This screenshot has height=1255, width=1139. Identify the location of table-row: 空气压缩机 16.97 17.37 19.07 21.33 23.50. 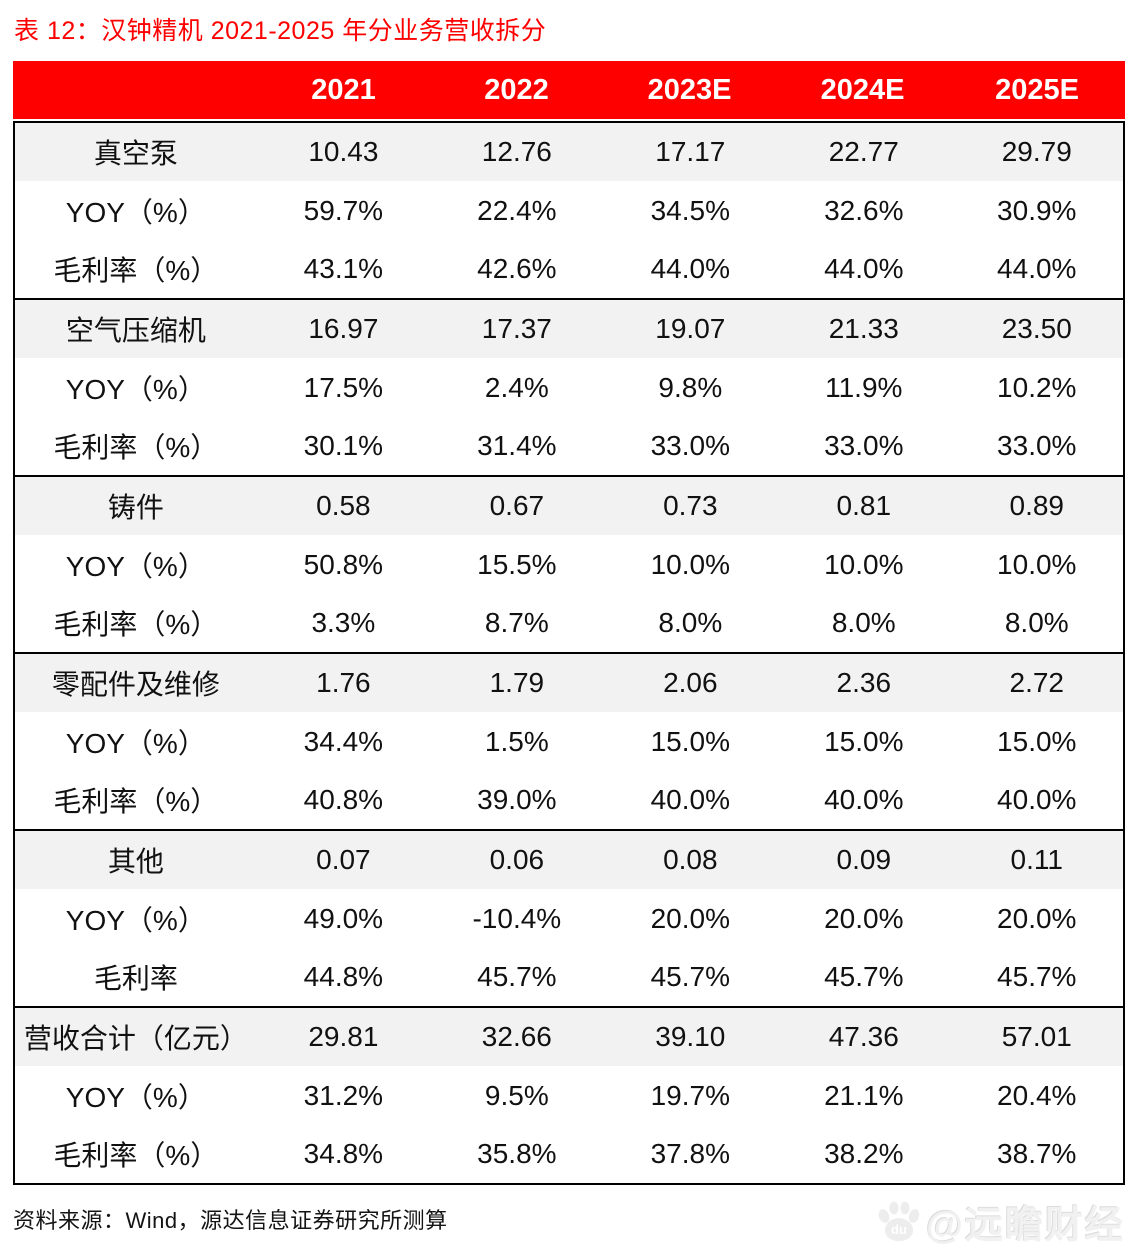
(569, 328).